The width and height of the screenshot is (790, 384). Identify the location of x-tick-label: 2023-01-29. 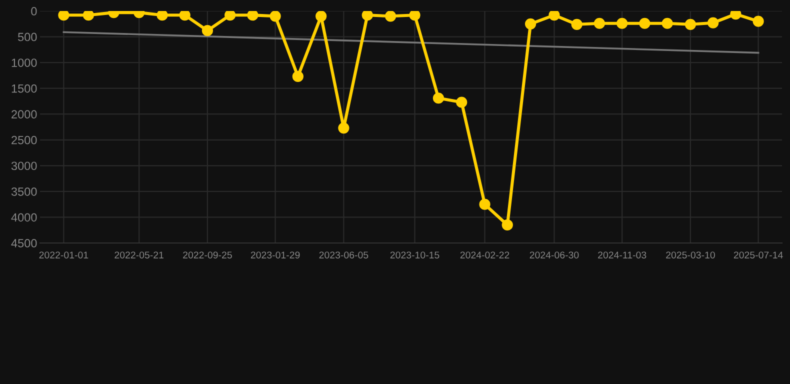
(275, 255).